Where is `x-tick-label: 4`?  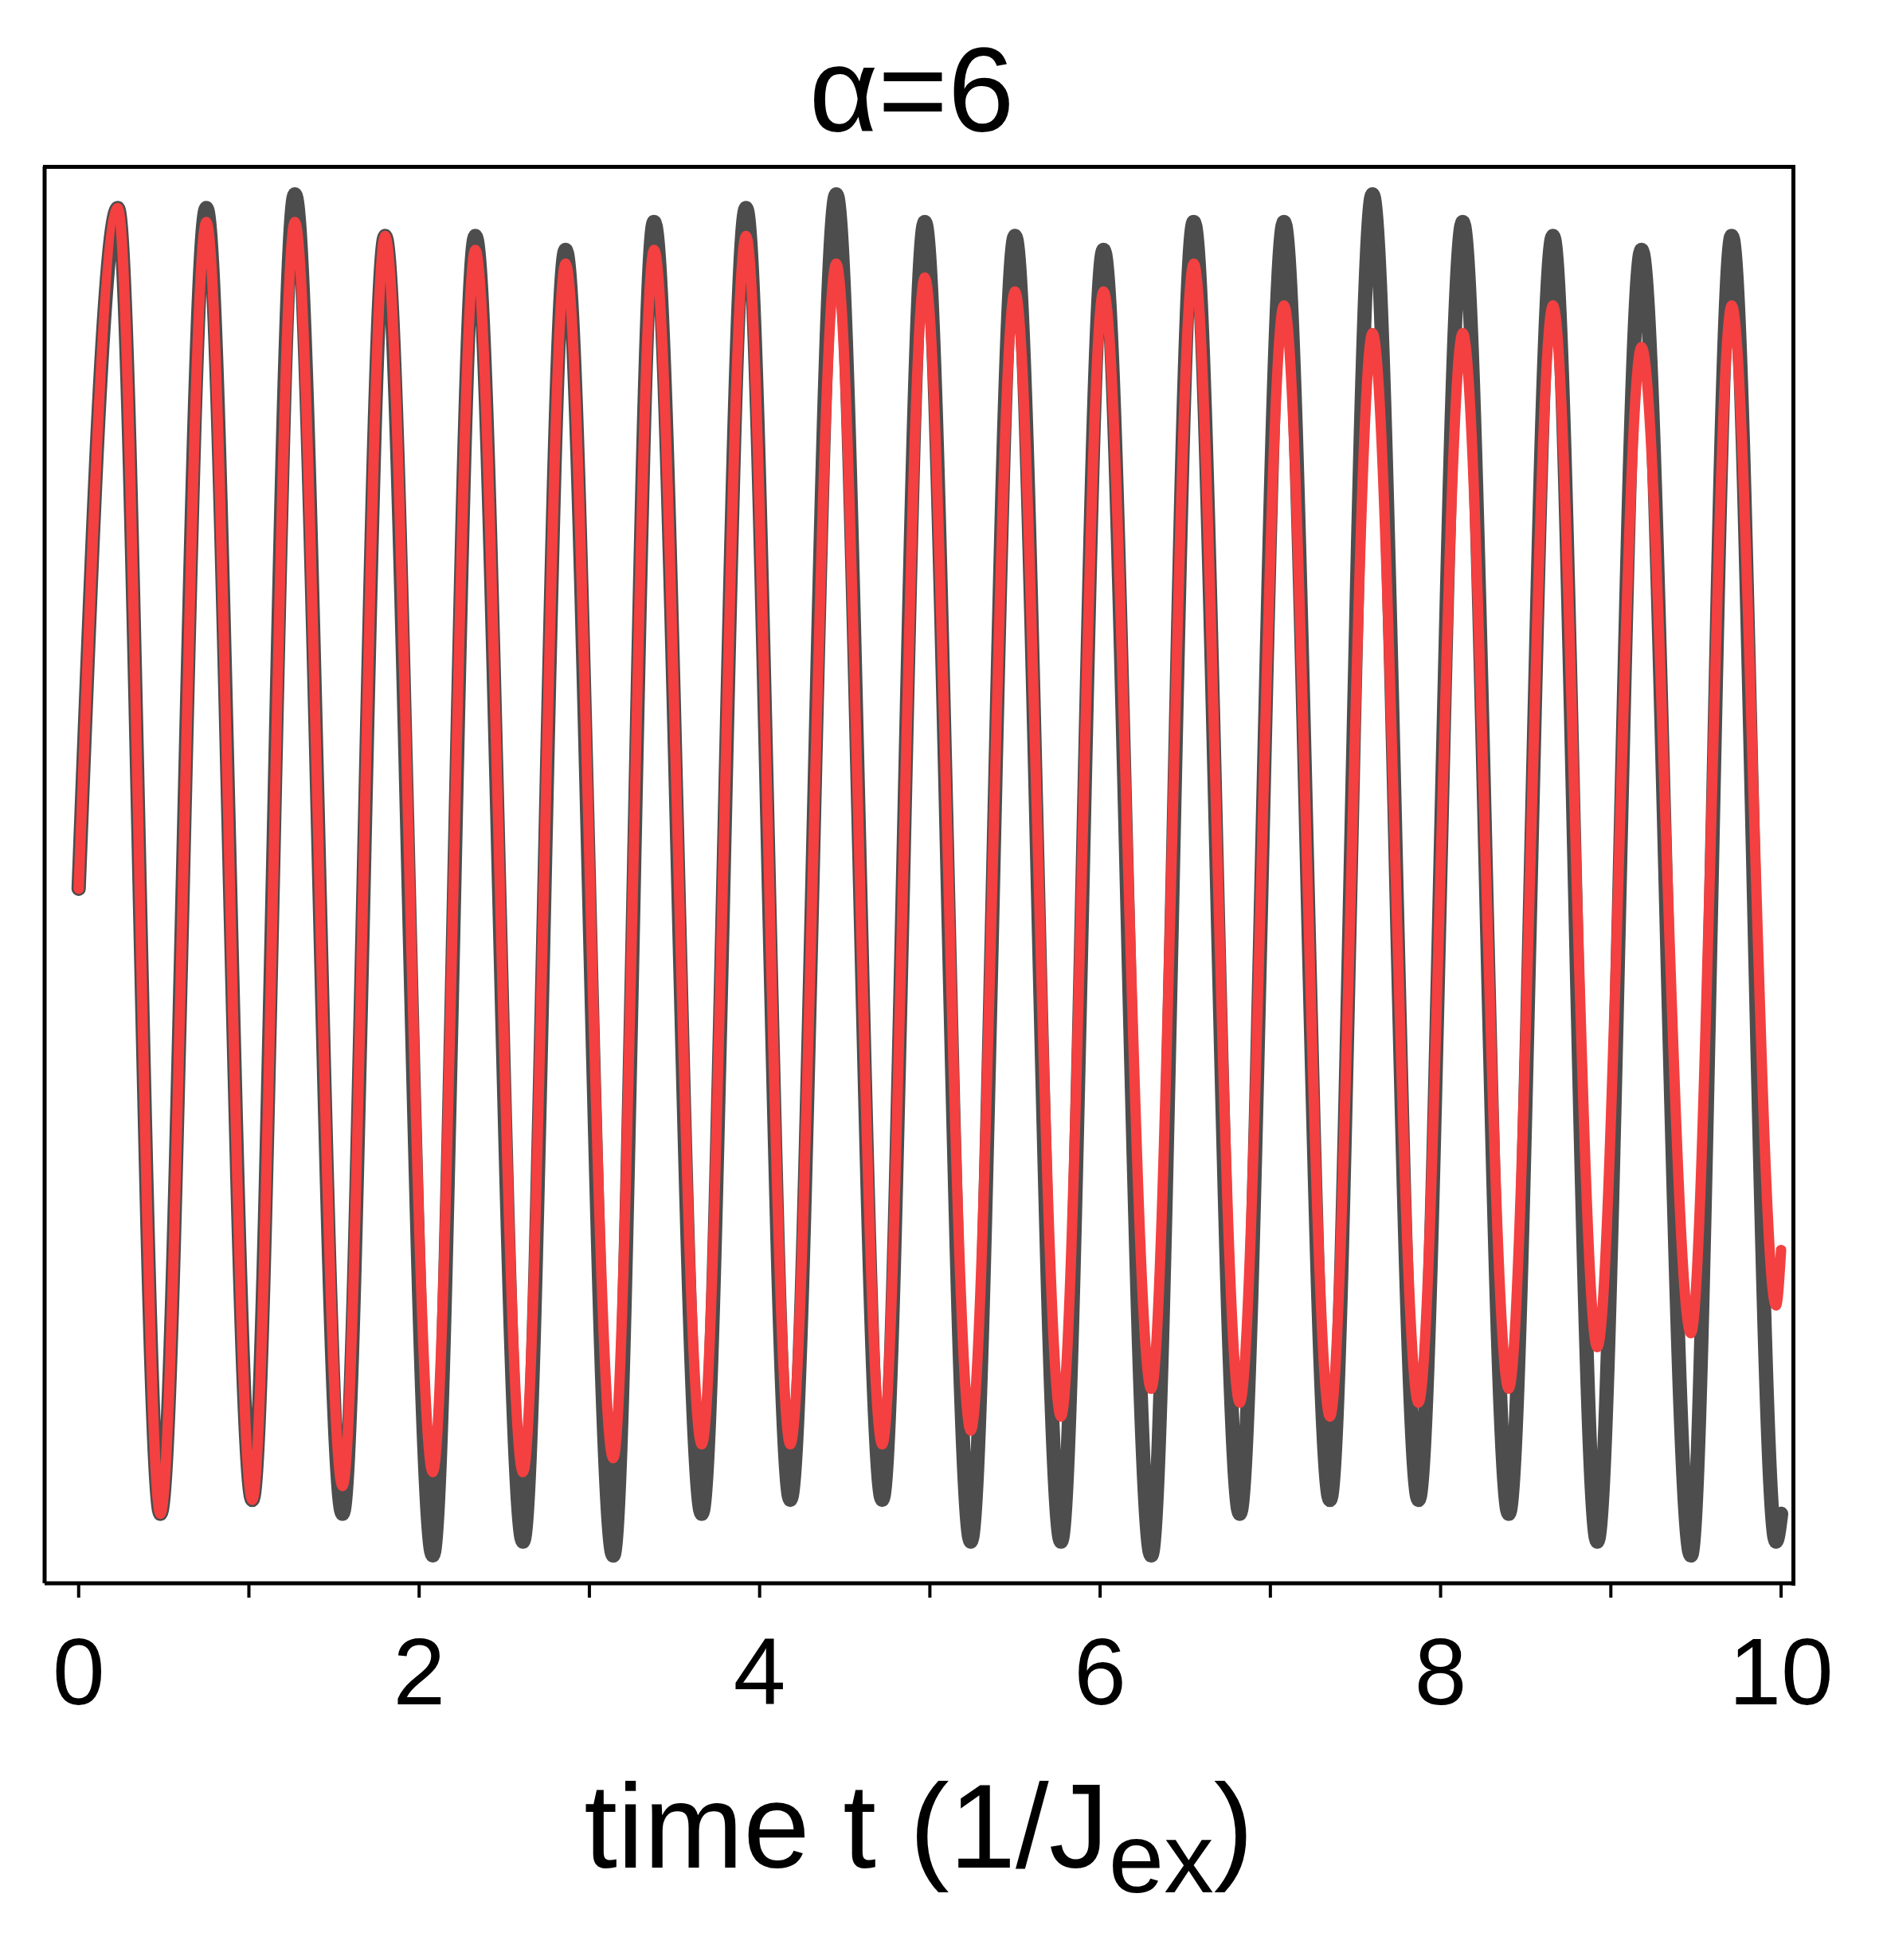 x-tick-label: 4 is located at coordinates (760, 1671).